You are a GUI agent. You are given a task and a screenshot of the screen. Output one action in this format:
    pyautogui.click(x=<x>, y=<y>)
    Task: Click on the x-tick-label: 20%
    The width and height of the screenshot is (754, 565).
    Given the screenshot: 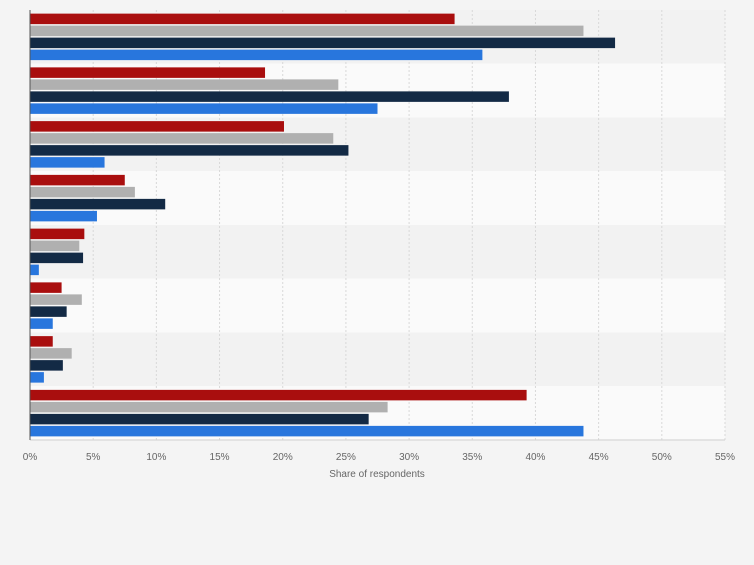 What is the action you would take?
    pyautogui.click(x=283, y=457)
    